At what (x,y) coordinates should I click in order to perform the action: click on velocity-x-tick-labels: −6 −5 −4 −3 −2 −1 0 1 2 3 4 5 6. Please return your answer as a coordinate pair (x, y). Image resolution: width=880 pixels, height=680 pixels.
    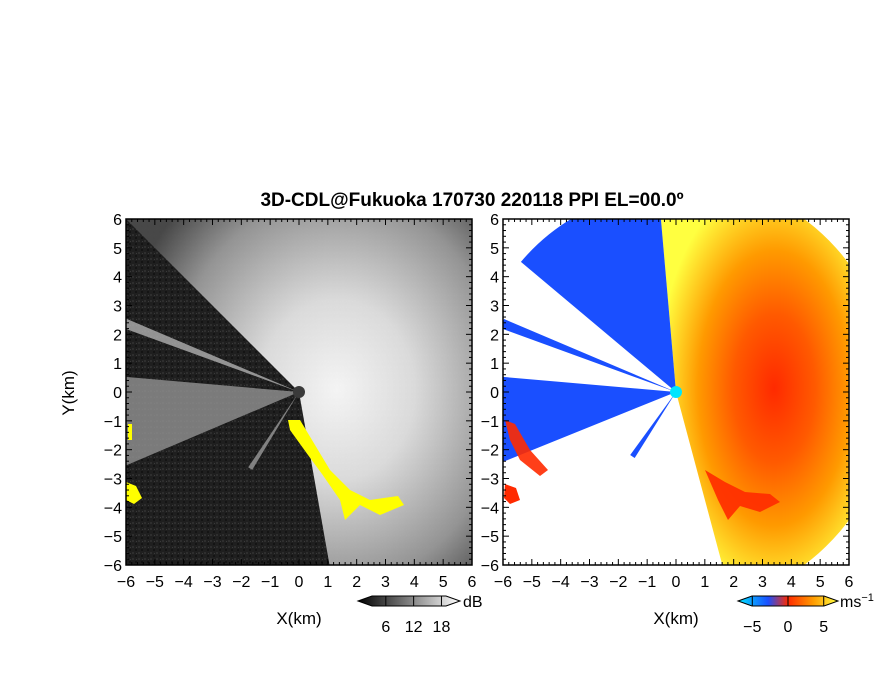
    Looking at the image, I should click on (674, 582).